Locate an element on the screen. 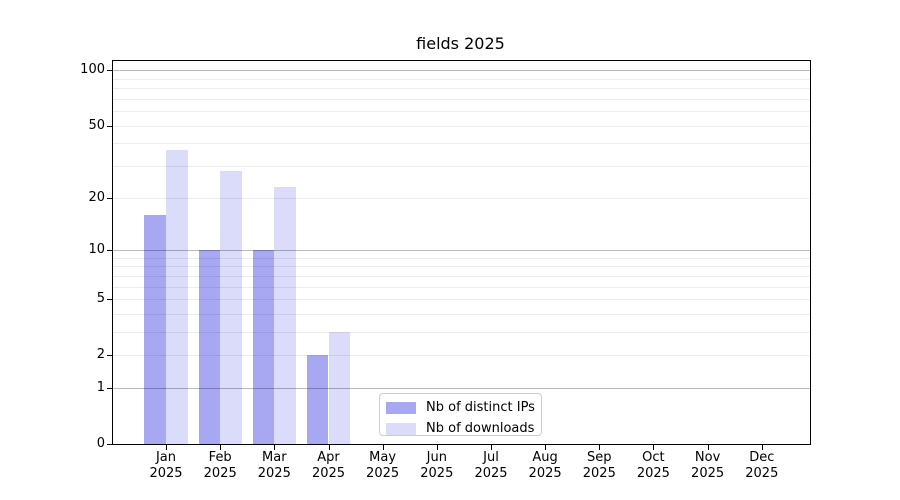 The width and height of the screenshot is (900, 500). y-tick-label: 20 is located at coordinates (96, 197).